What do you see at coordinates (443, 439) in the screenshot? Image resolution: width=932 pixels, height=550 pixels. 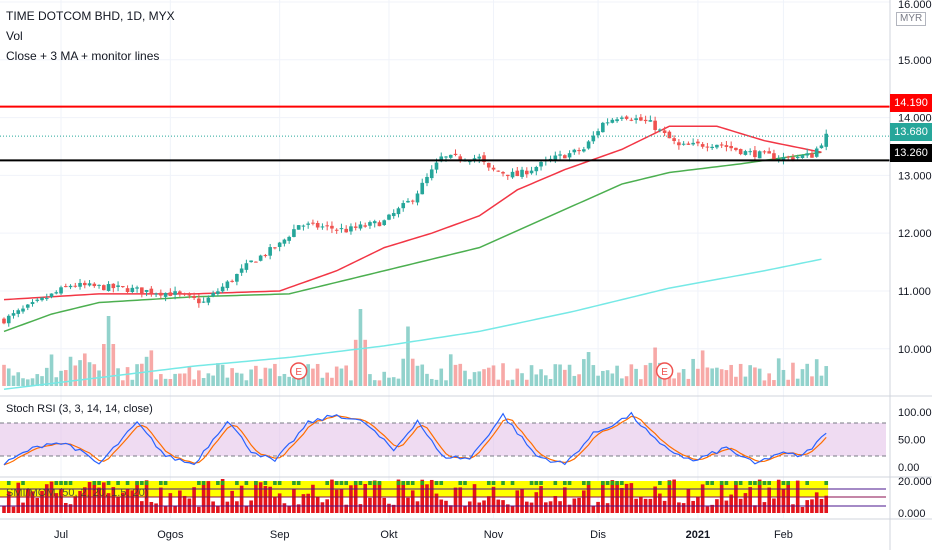 I see `stoch-band-fill` at bounding box center [443, 439].